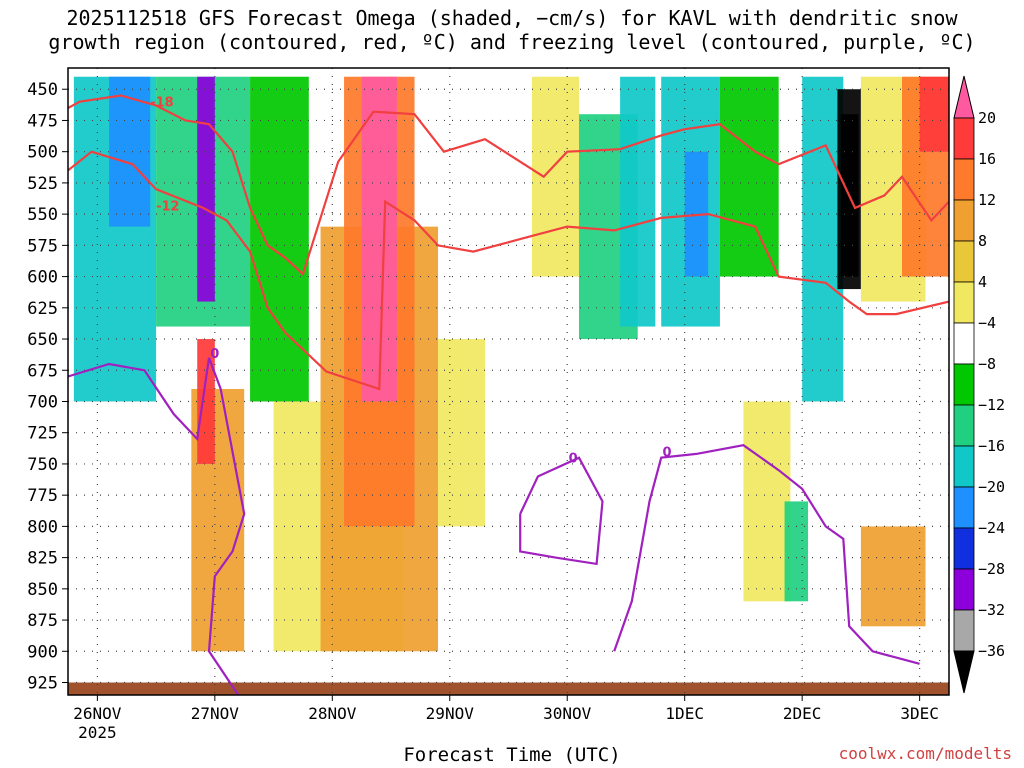 Image resolution: width=1024 pixels, height=768 pixels. I want to click on y-tick-label-850: 850, so click(42, 590).